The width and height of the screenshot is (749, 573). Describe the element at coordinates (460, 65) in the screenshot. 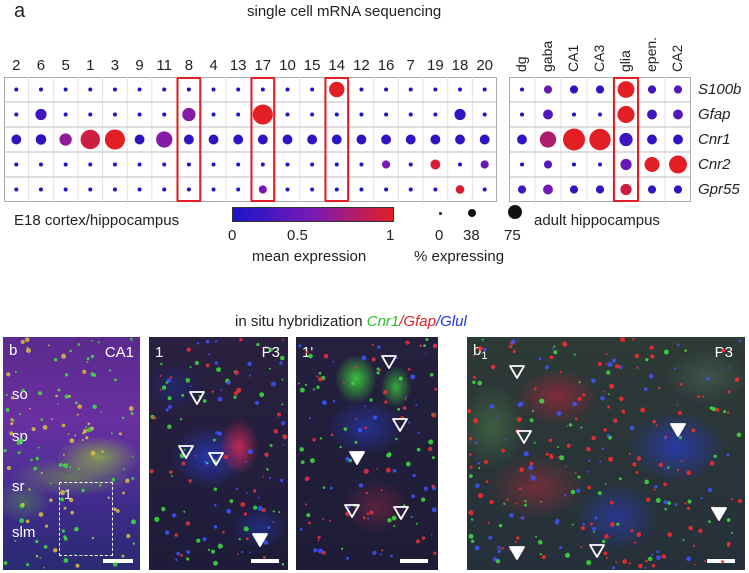

I see `column-label-18: 18` at that location.